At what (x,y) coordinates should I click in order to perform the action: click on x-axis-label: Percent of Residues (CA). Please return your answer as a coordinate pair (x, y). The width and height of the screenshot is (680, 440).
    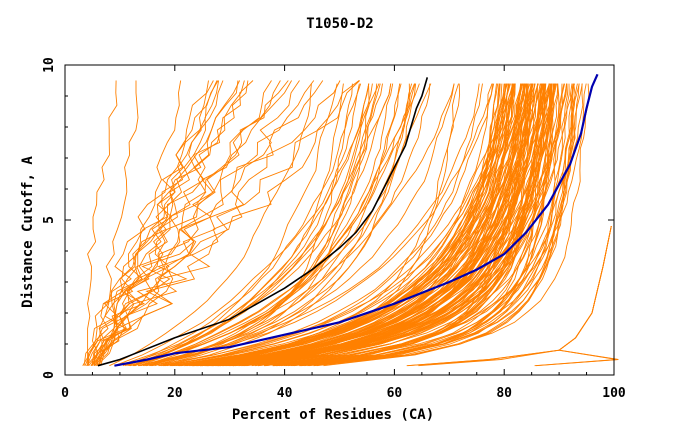
    Looking at the image, I should click on (333, 415).